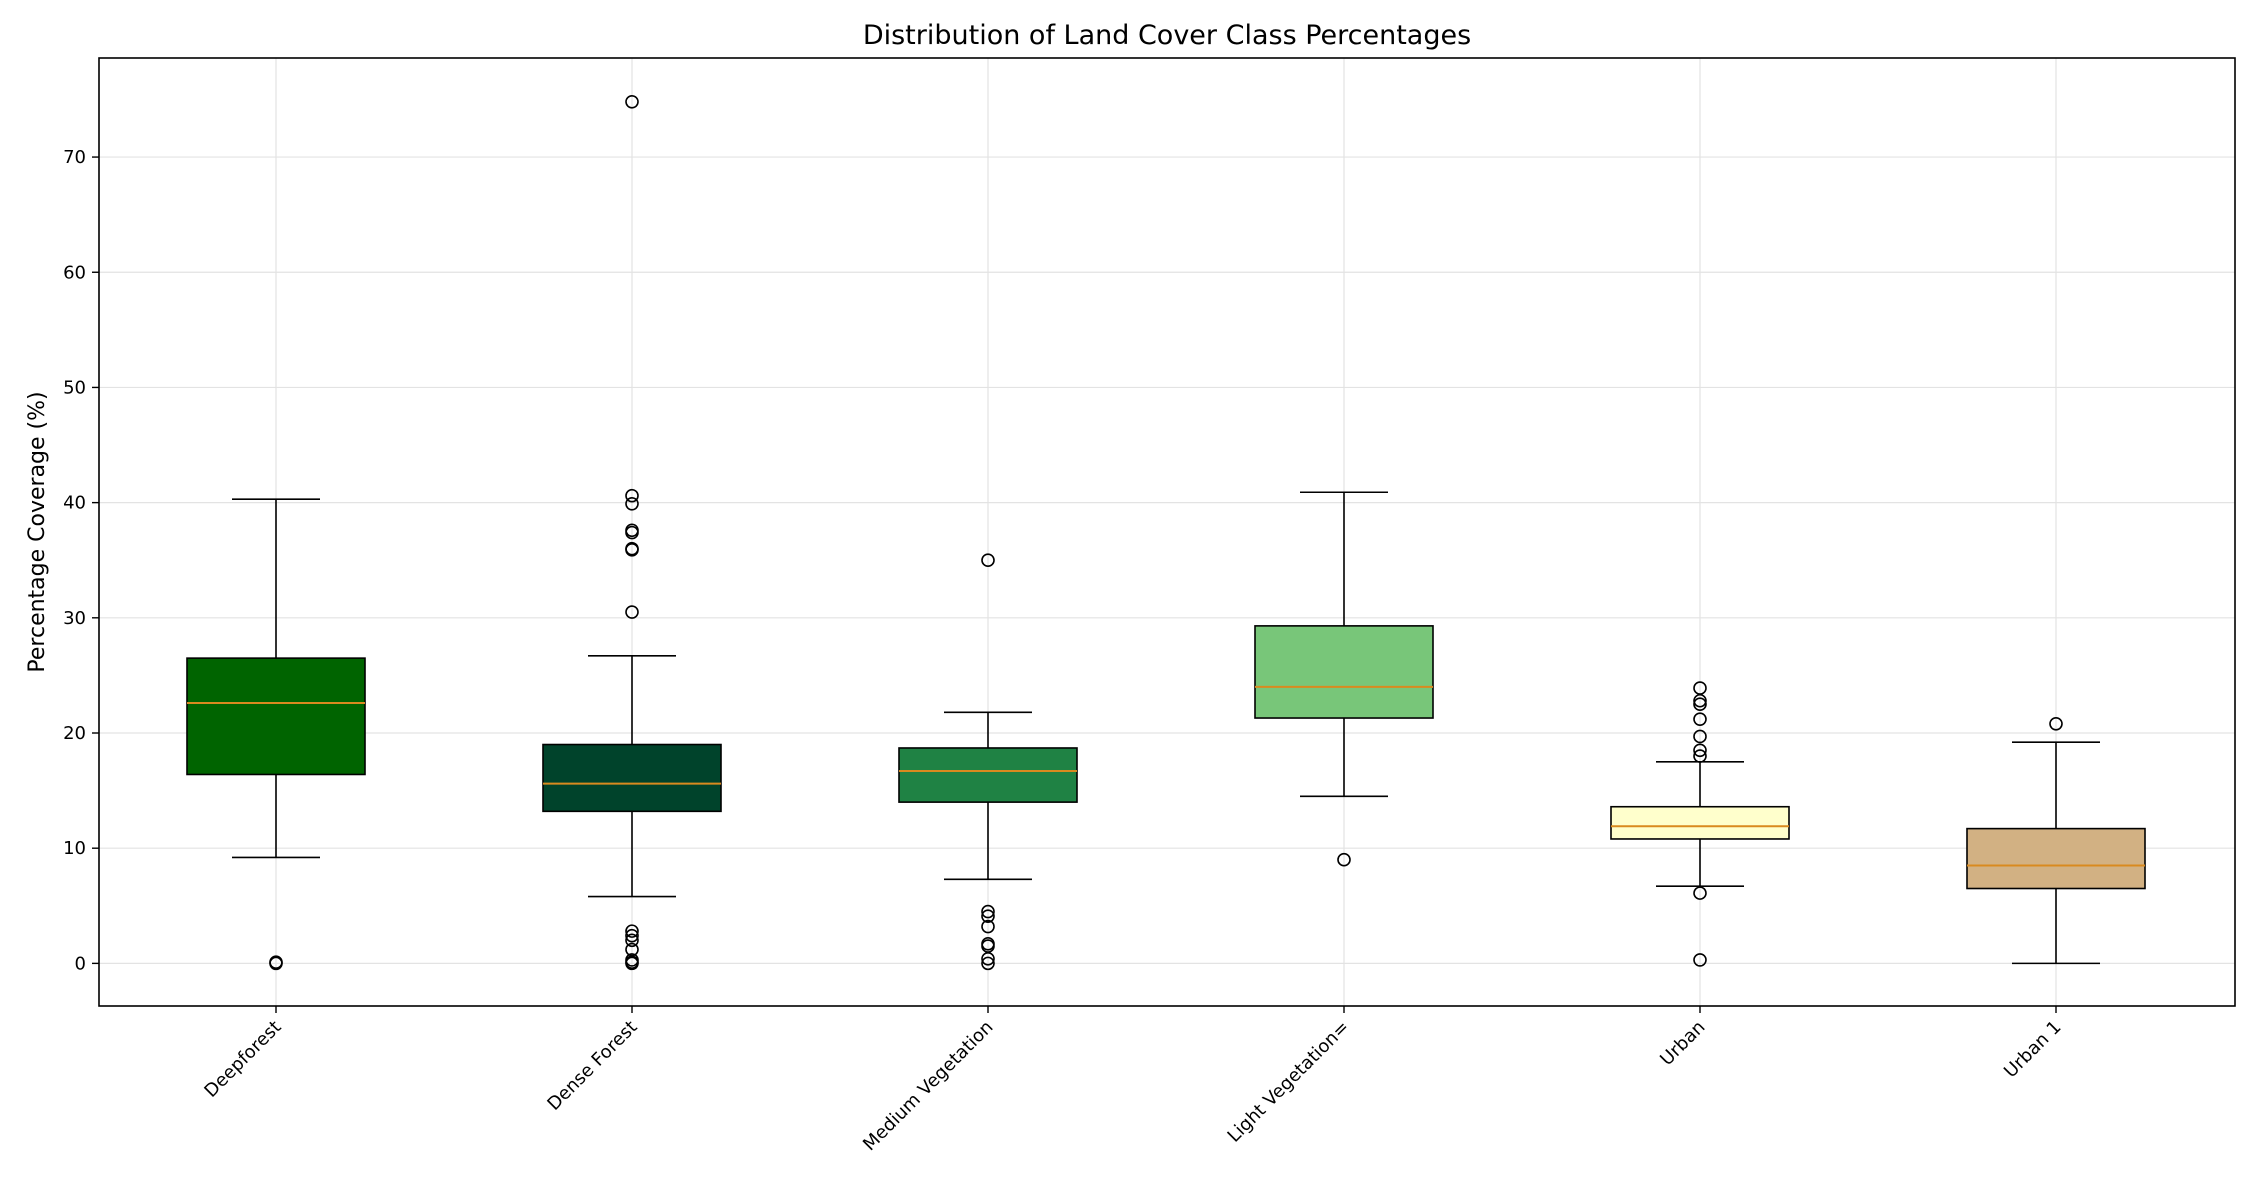 The image size is (2250, 1200). I want to click on y-tick-label: 0, so click(80, 963).